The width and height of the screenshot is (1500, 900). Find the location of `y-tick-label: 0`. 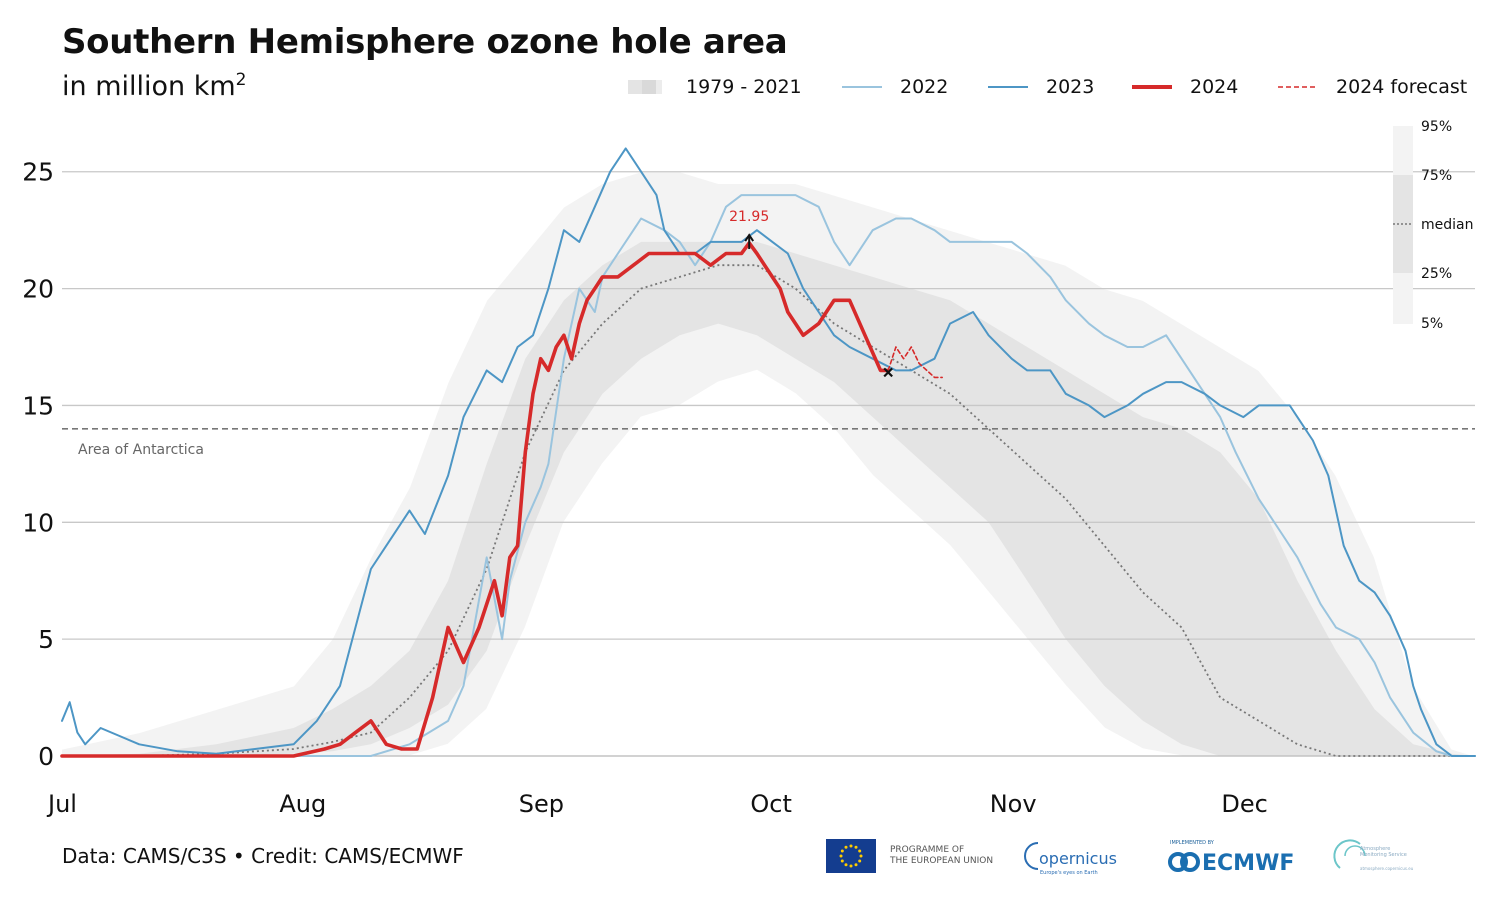

y-tick-label: 0 is located at coordinates (46, 756).